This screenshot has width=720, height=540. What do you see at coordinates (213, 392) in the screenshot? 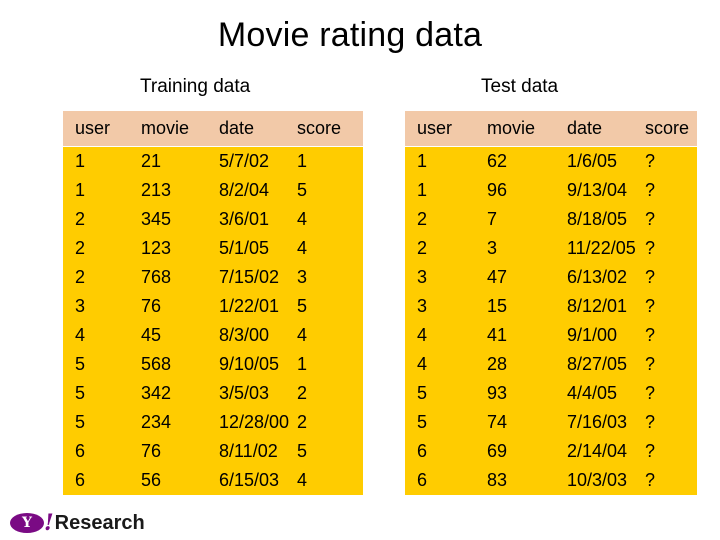
I see `table-row: 5 342 3/5/03 2` at bounding box center [213, 392].